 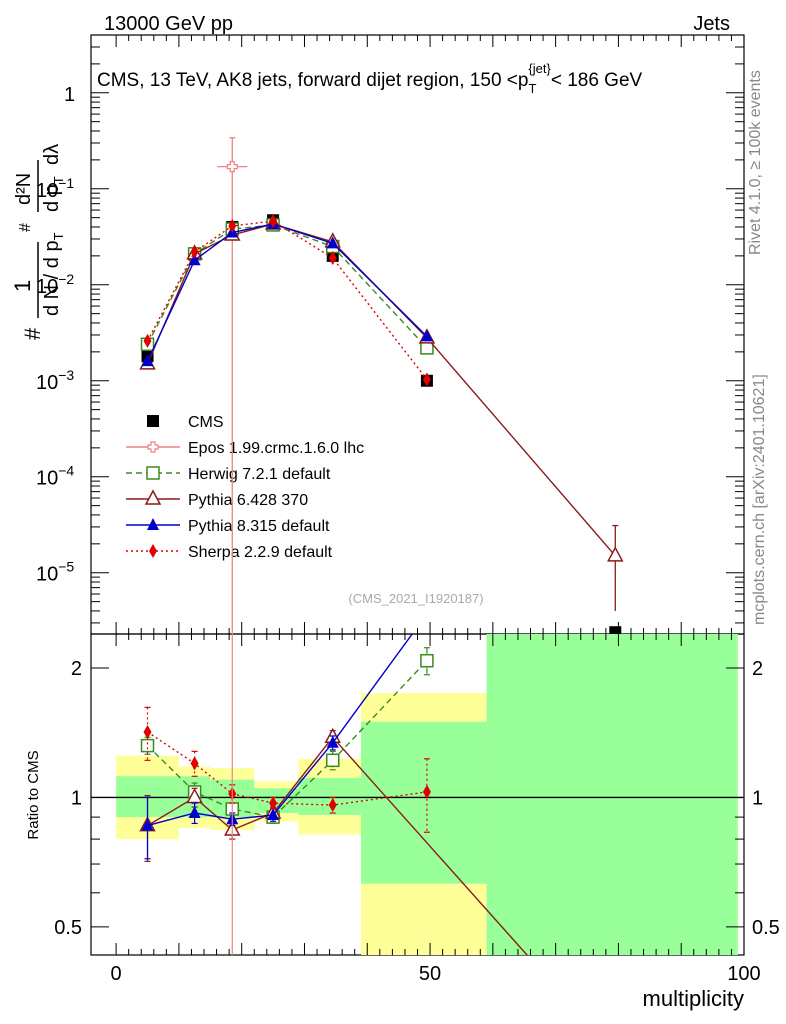 What do you see at coordinates (615, 554) in the screenshot?
I see `data-point-pythia6` at bounding box center [615, 554].